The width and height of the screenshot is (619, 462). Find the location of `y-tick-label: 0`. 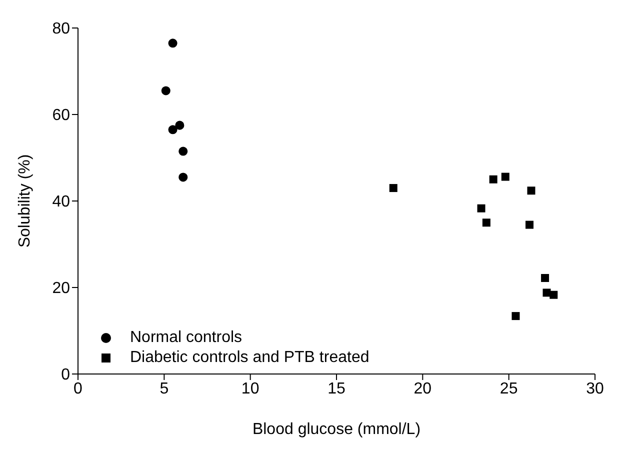

y-tick-label: 0 is located at coordinates (65, 375).